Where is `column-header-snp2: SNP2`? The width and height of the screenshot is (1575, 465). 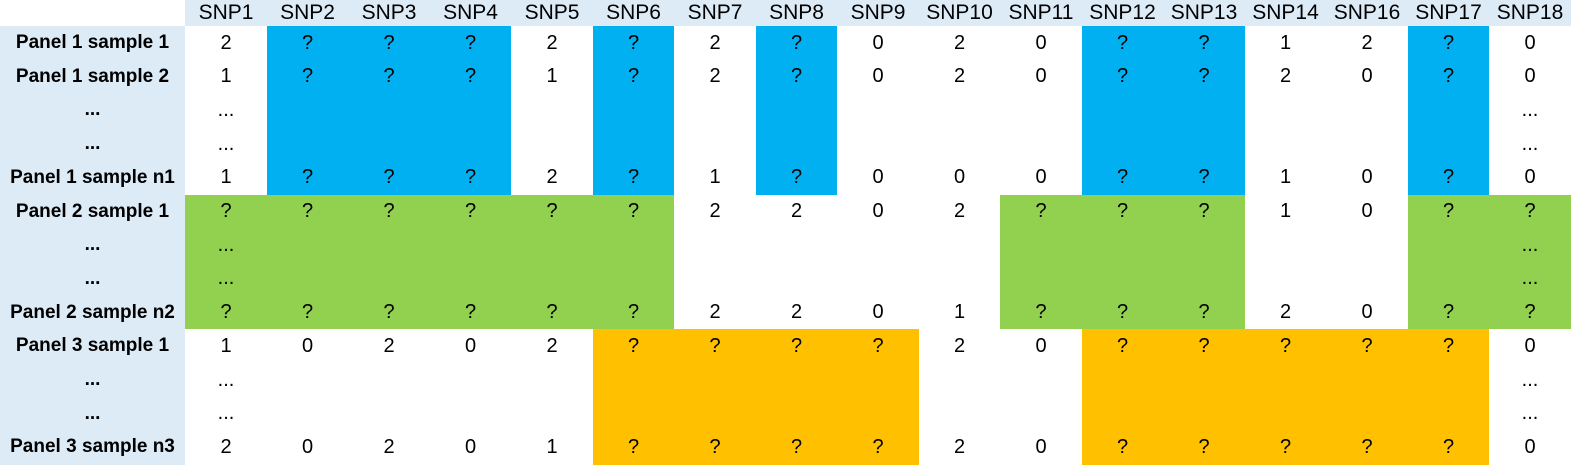 column-header-snp2: SNP2 is located at coordinates (307, 13).